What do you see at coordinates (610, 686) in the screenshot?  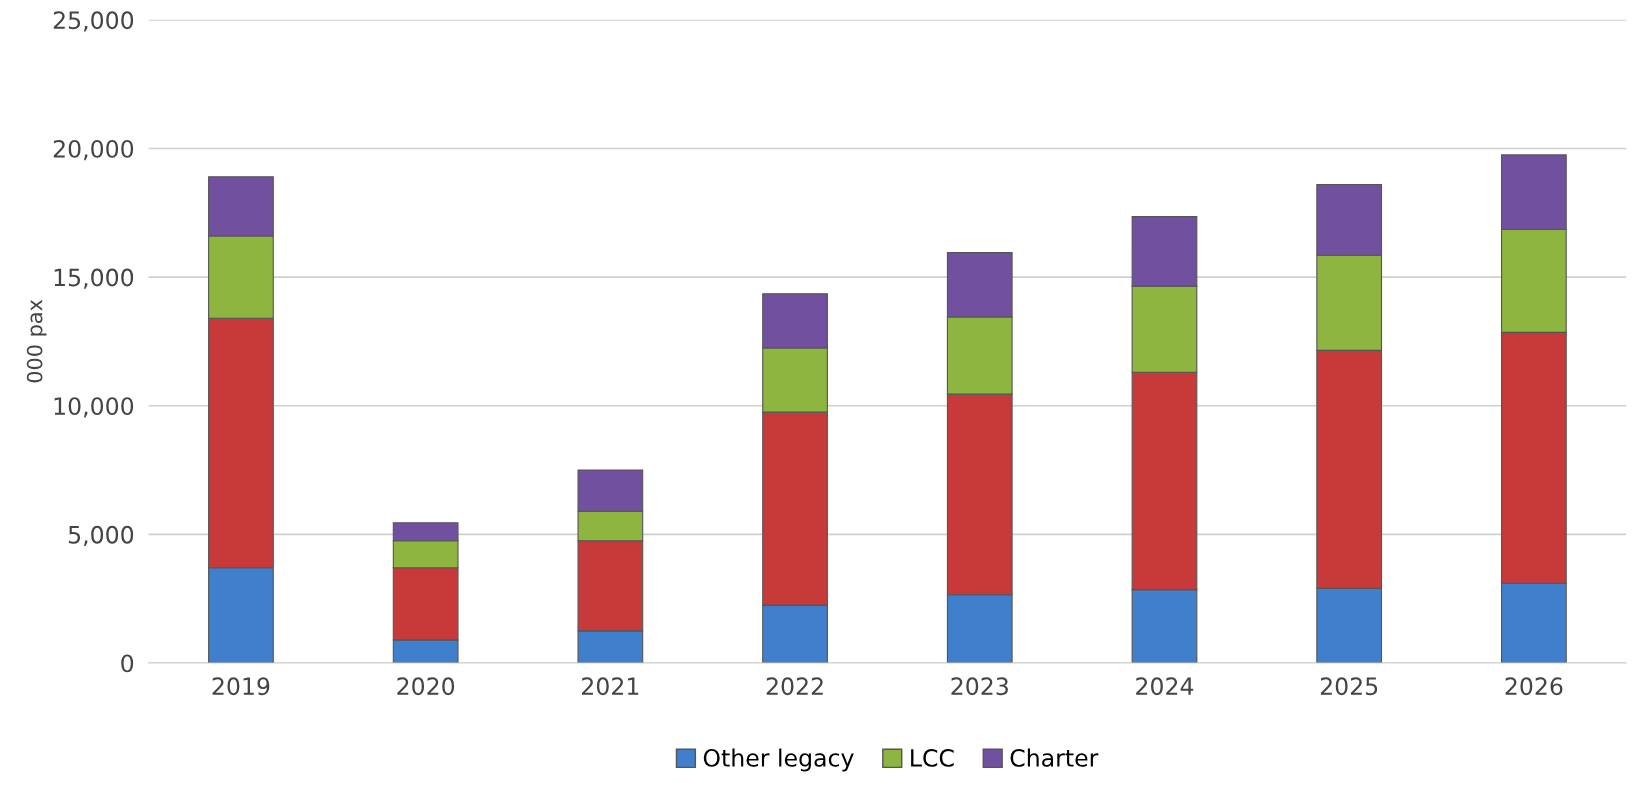 I see `x-tick-label: 2021` at bounding box center [610, 686].